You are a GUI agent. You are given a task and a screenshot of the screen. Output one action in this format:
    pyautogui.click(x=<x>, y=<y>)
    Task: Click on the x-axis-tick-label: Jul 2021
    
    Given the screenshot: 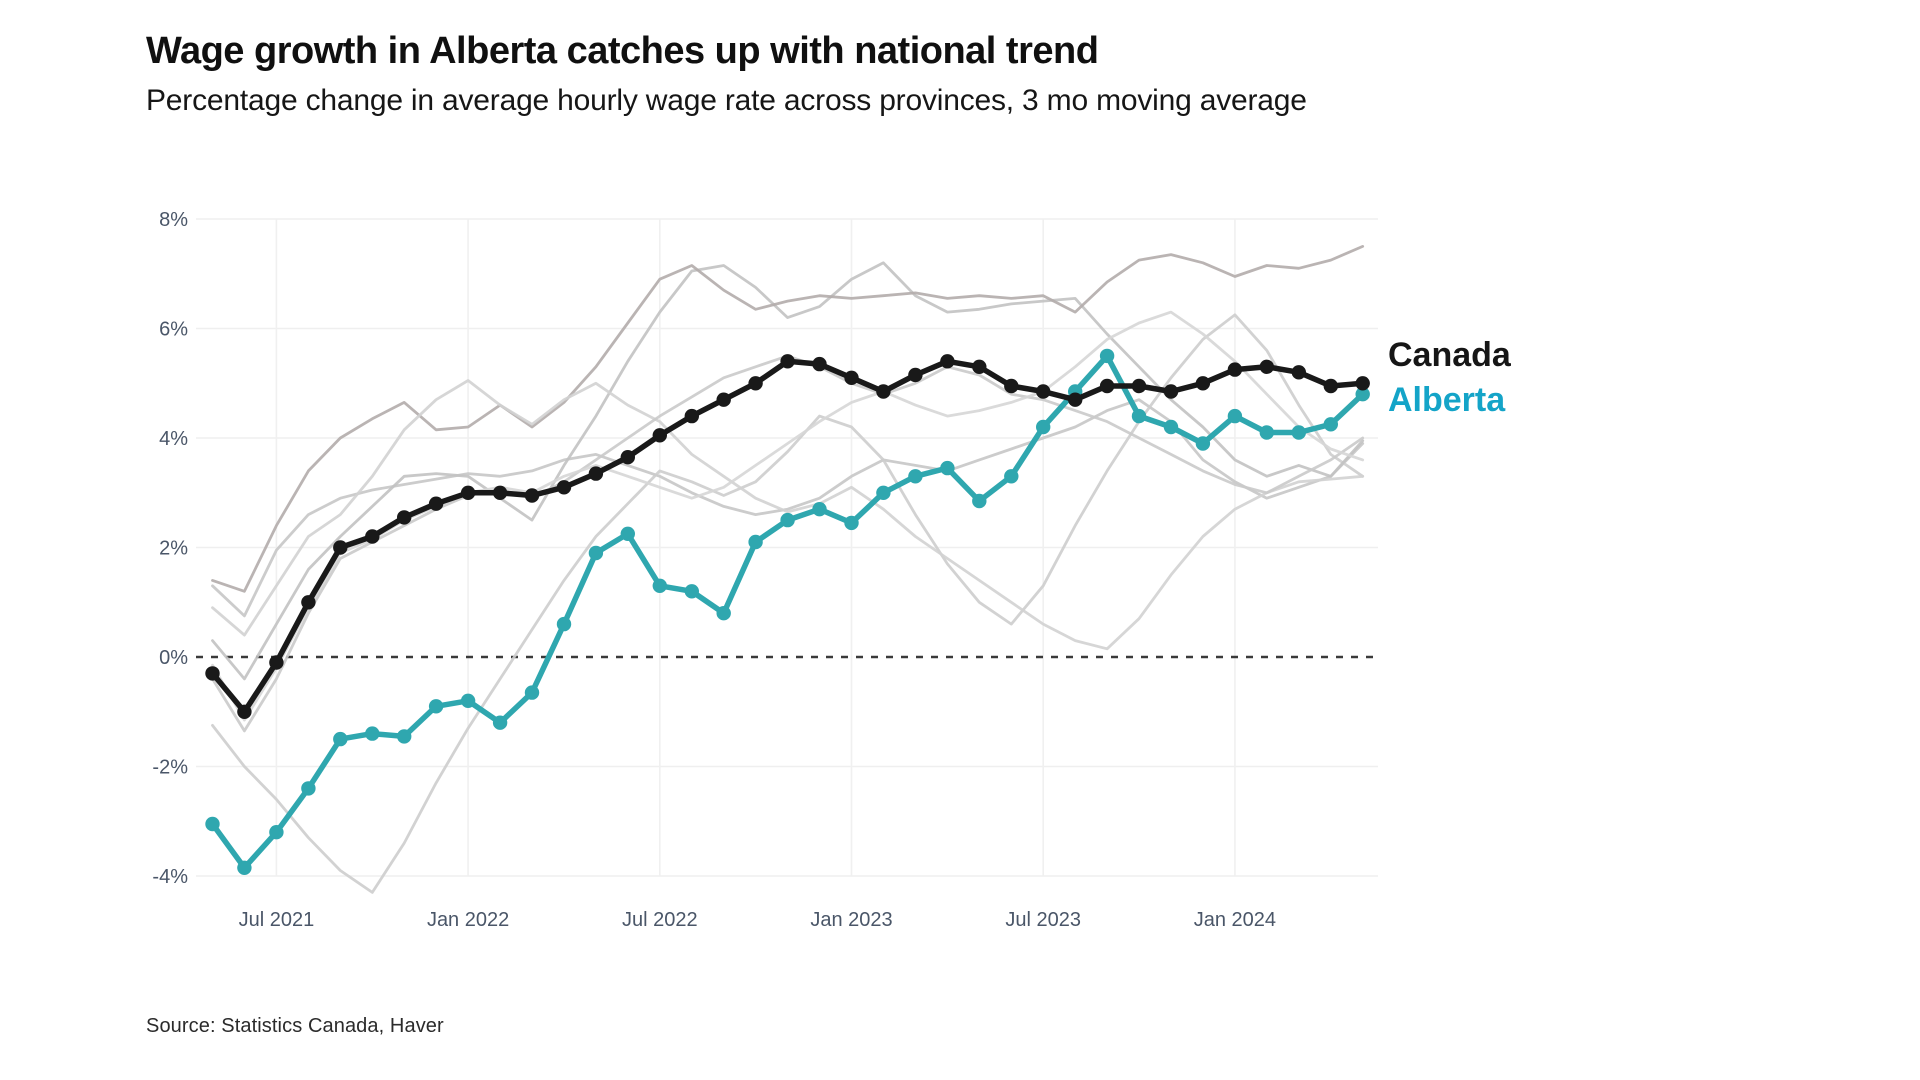 What is the action you would take?
    pyautogui.click(x=277, y=920)
    